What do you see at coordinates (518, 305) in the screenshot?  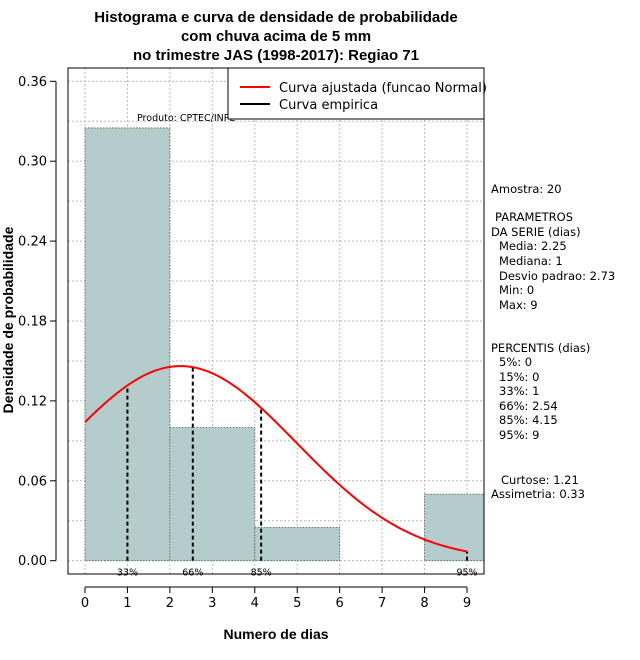 I see `param-max: Max: 9` at bounding box center [518, 305].